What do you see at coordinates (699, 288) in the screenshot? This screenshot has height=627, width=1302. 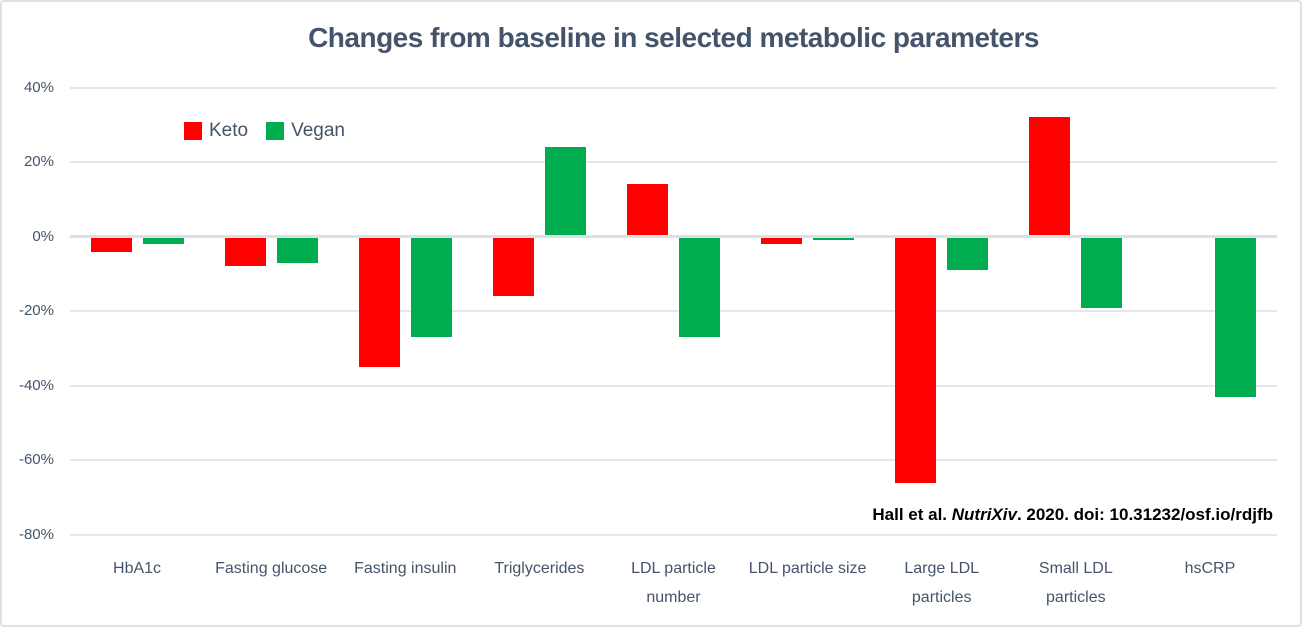 I see `bar-vegan-ldl-particle-number` at bounding box center [699, 288].